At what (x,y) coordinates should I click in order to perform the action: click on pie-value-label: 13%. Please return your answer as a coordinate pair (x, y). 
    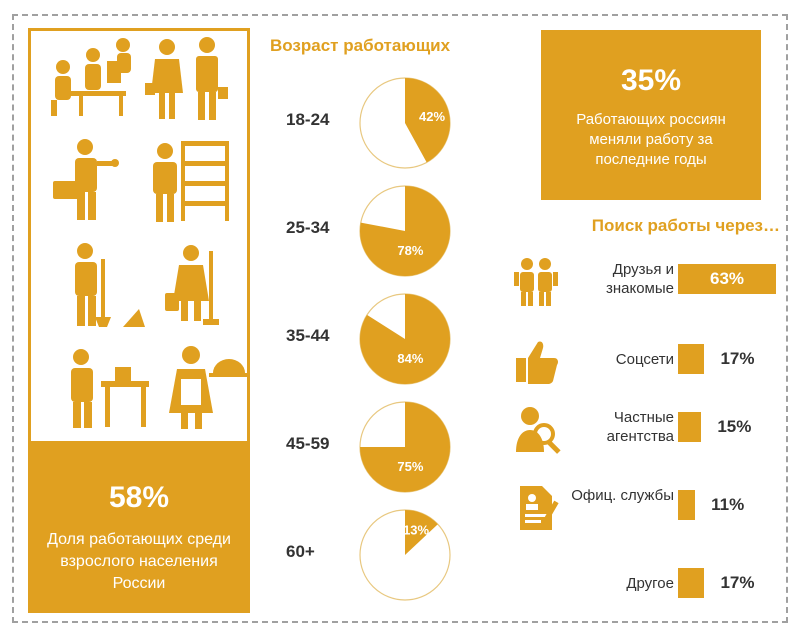
    Looking at the image, I should click on (416, 529).